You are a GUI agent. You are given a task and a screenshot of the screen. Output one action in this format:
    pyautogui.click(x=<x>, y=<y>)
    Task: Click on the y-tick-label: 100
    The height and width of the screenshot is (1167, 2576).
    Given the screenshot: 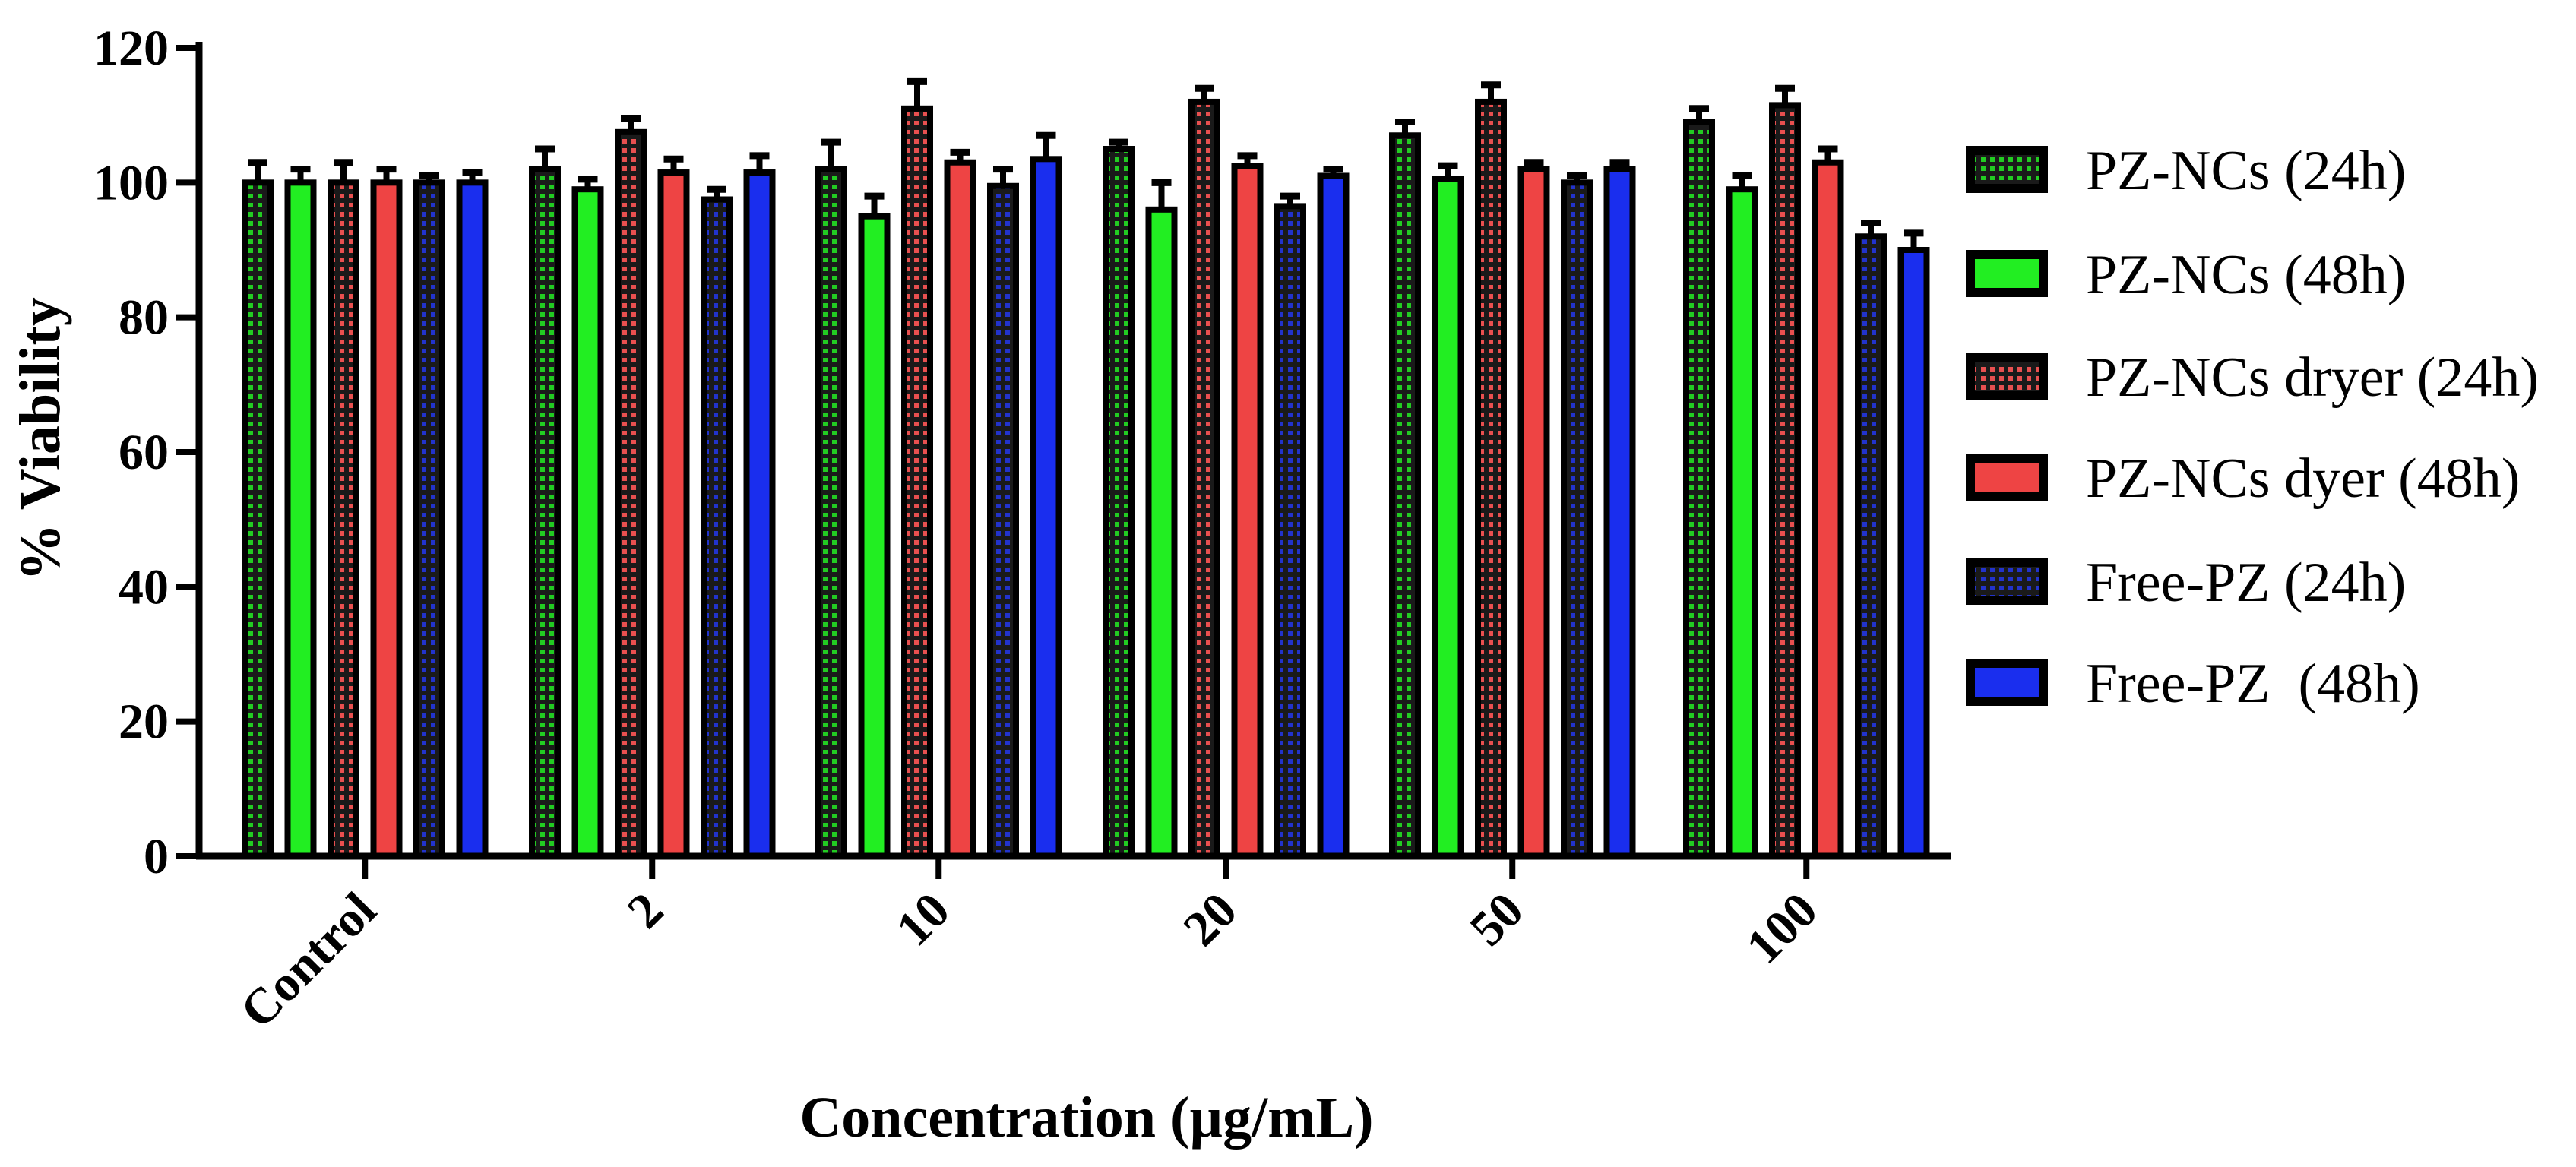 What is the action you would take?
    pyautogui.click(x=131, y=182)
    